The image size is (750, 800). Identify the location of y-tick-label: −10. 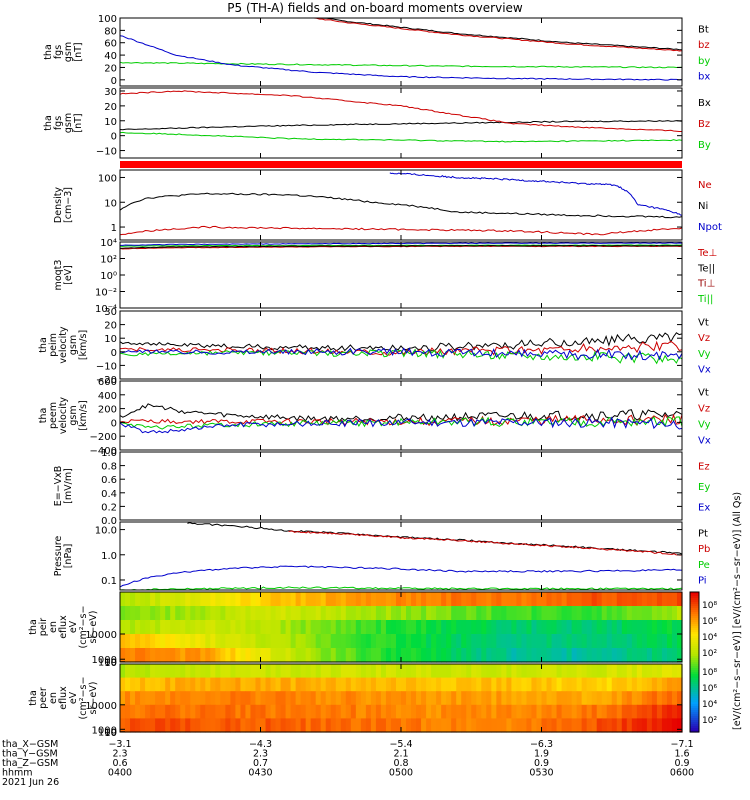
(106, 152).